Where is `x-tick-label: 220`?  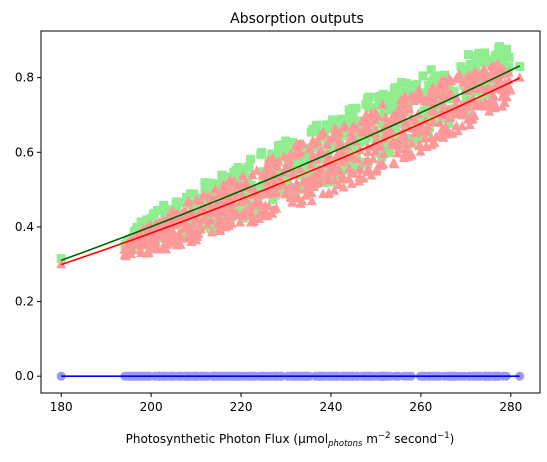 x-tick-label: 220 is located at coordinates (241, 407).